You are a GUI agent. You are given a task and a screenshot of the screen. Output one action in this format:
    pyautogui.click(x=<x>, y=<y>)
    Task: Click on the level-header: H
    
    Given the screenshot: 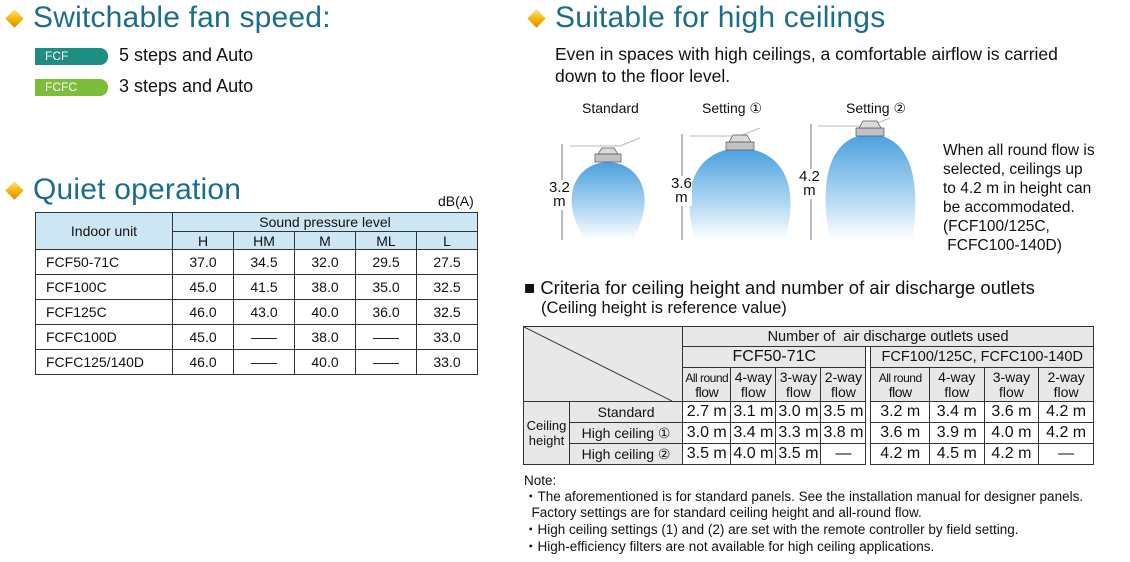 What is the action you would take?
    pyautogui.click(x=203, y=240)
    